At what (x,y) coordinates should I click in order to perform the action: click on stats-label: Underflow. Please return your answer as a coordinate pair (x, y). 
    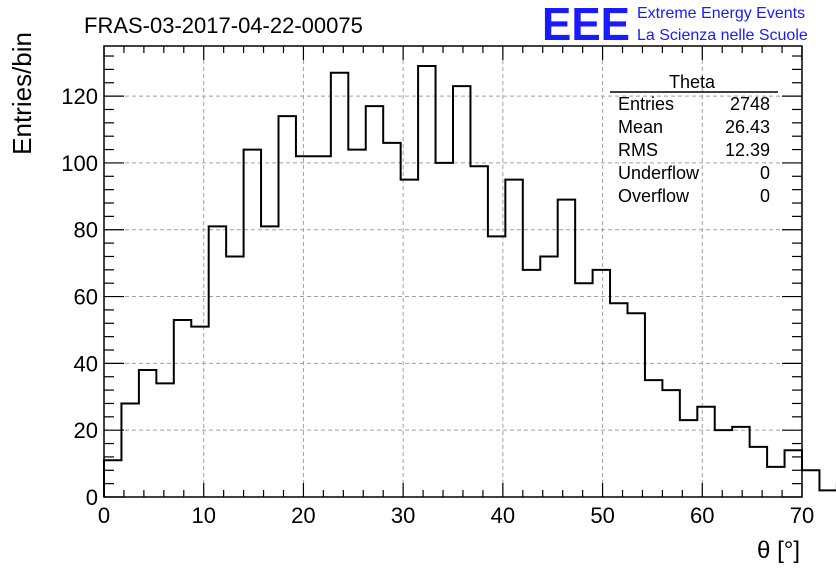
    Looking at the image, I should click on (659, 173).